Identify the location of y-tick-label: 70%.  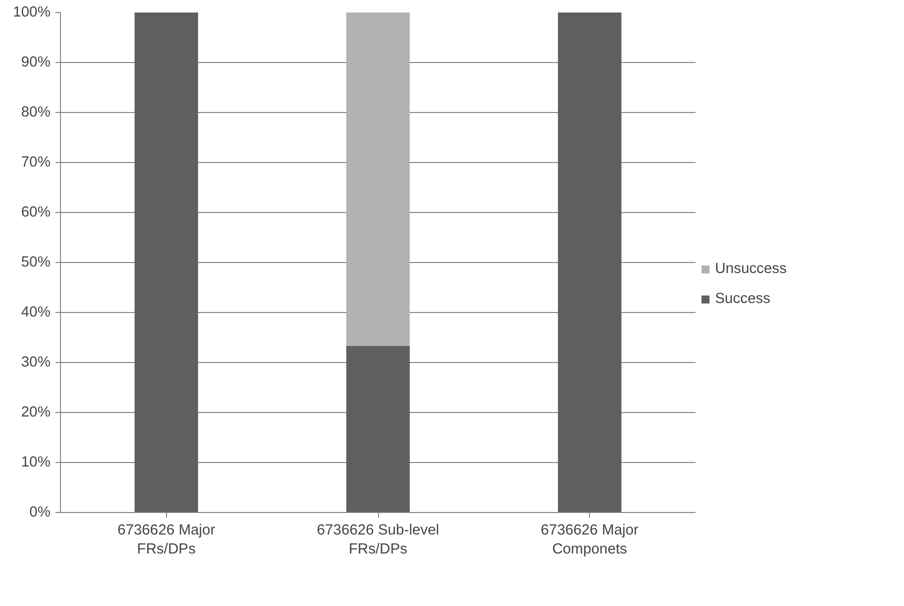
(36, 162).